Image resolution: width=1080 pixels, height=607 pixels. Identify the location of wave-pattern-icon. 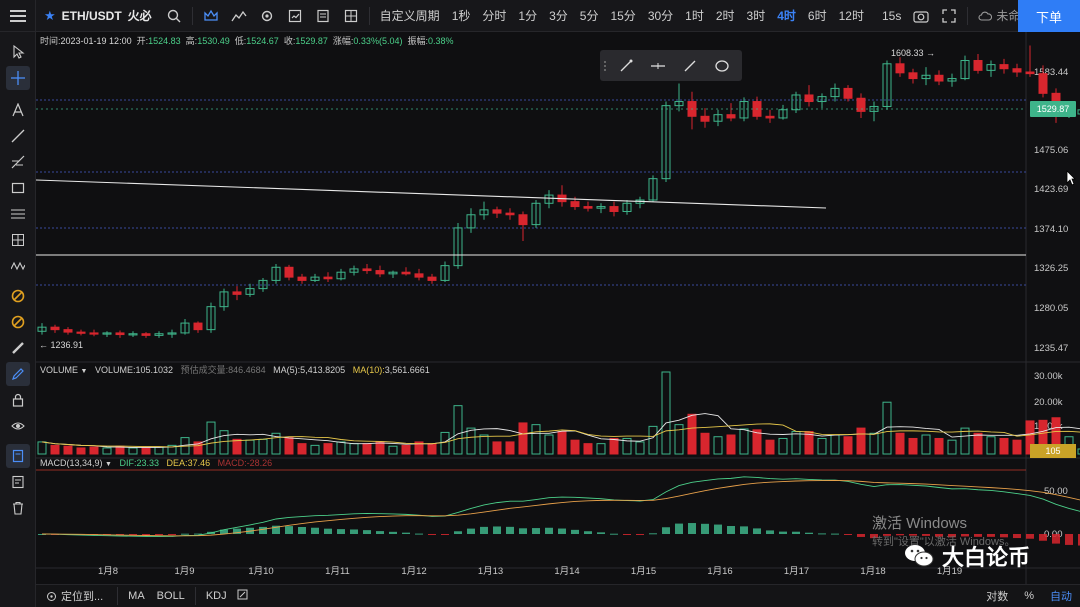
(18, 266).